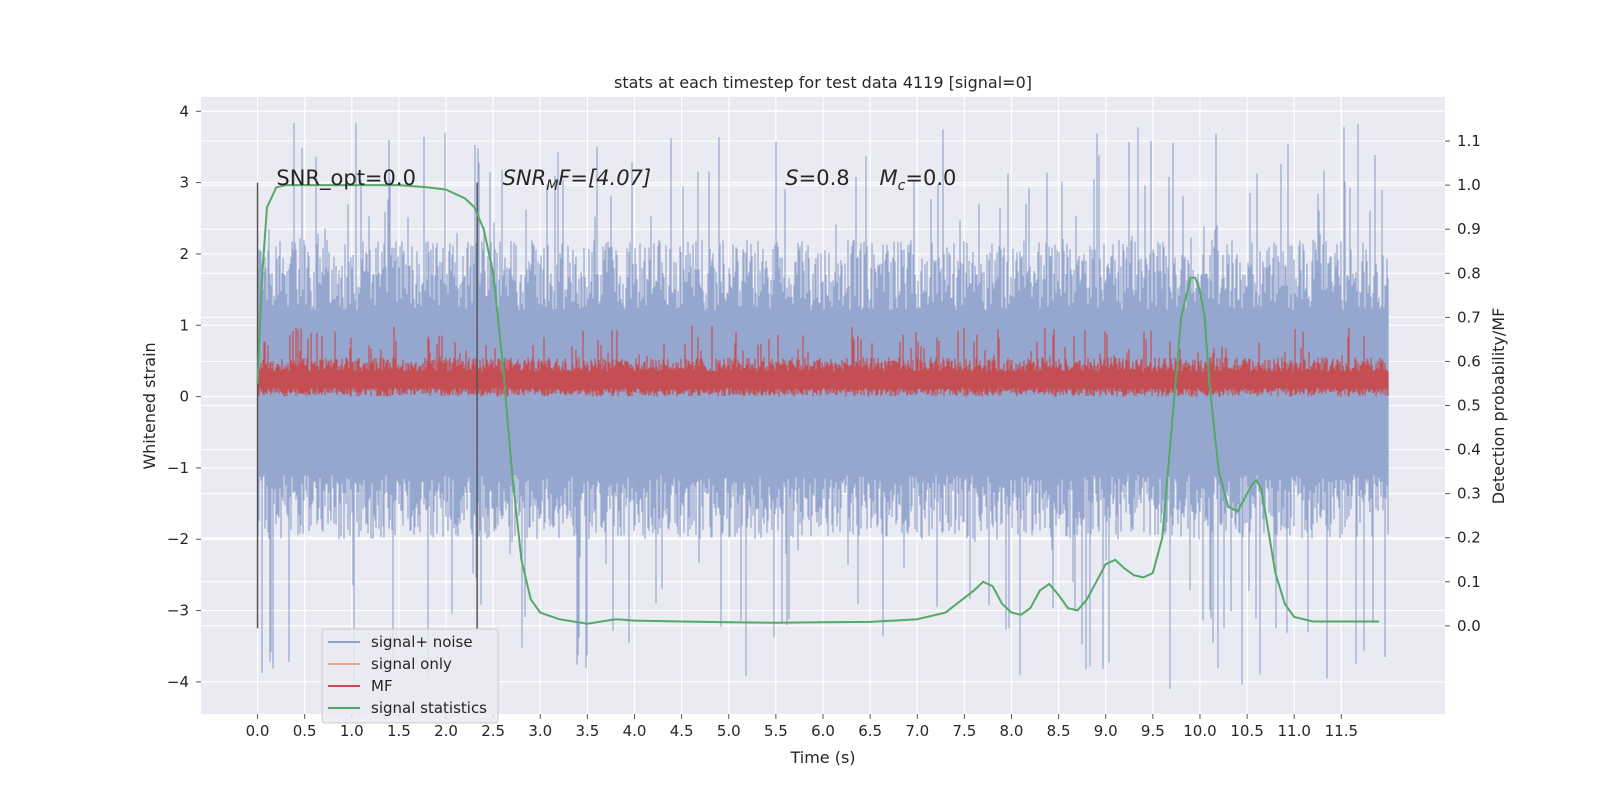 The height and width of the screenshot is (800, 1600). What do you see at coordinates (1469, 141) in the screenshot?
I see `y2-tick-label: 1.1` at bounding box center [1469, 141].